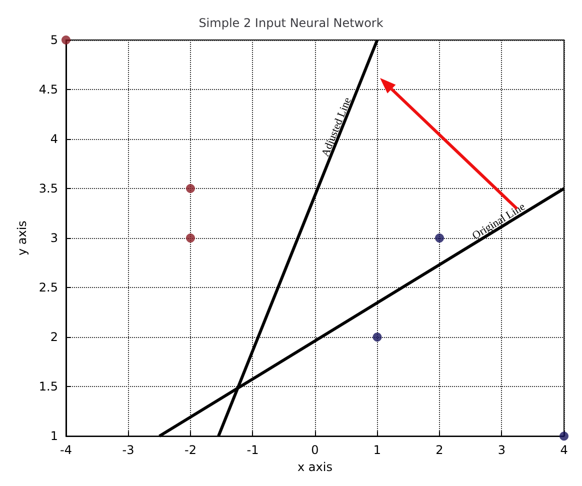 This screenshot has width=582, height=486. Describe the element at coordinates (315, 467) in the screenshot. I see `x-axis-title: x axis` at that location.